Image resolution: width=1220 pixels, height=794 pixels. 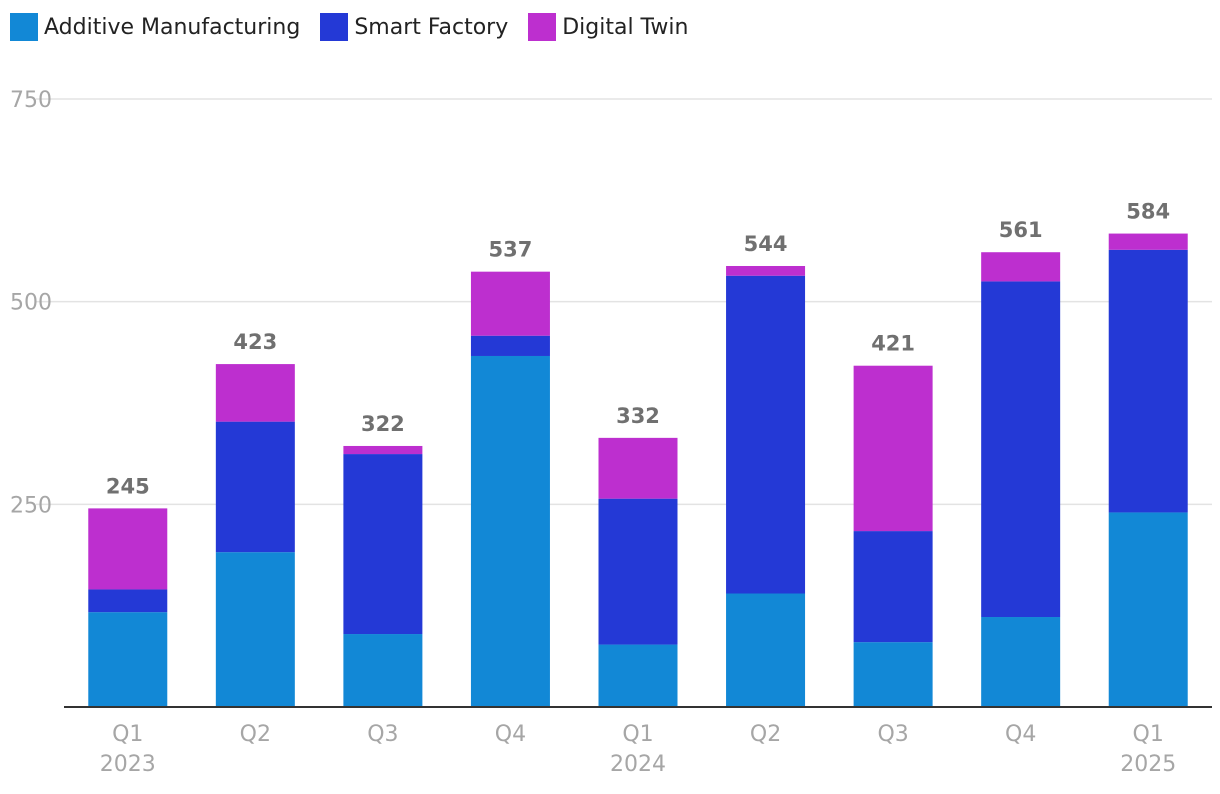 I want to click on total-label: 421, so click(x=893, y=344).